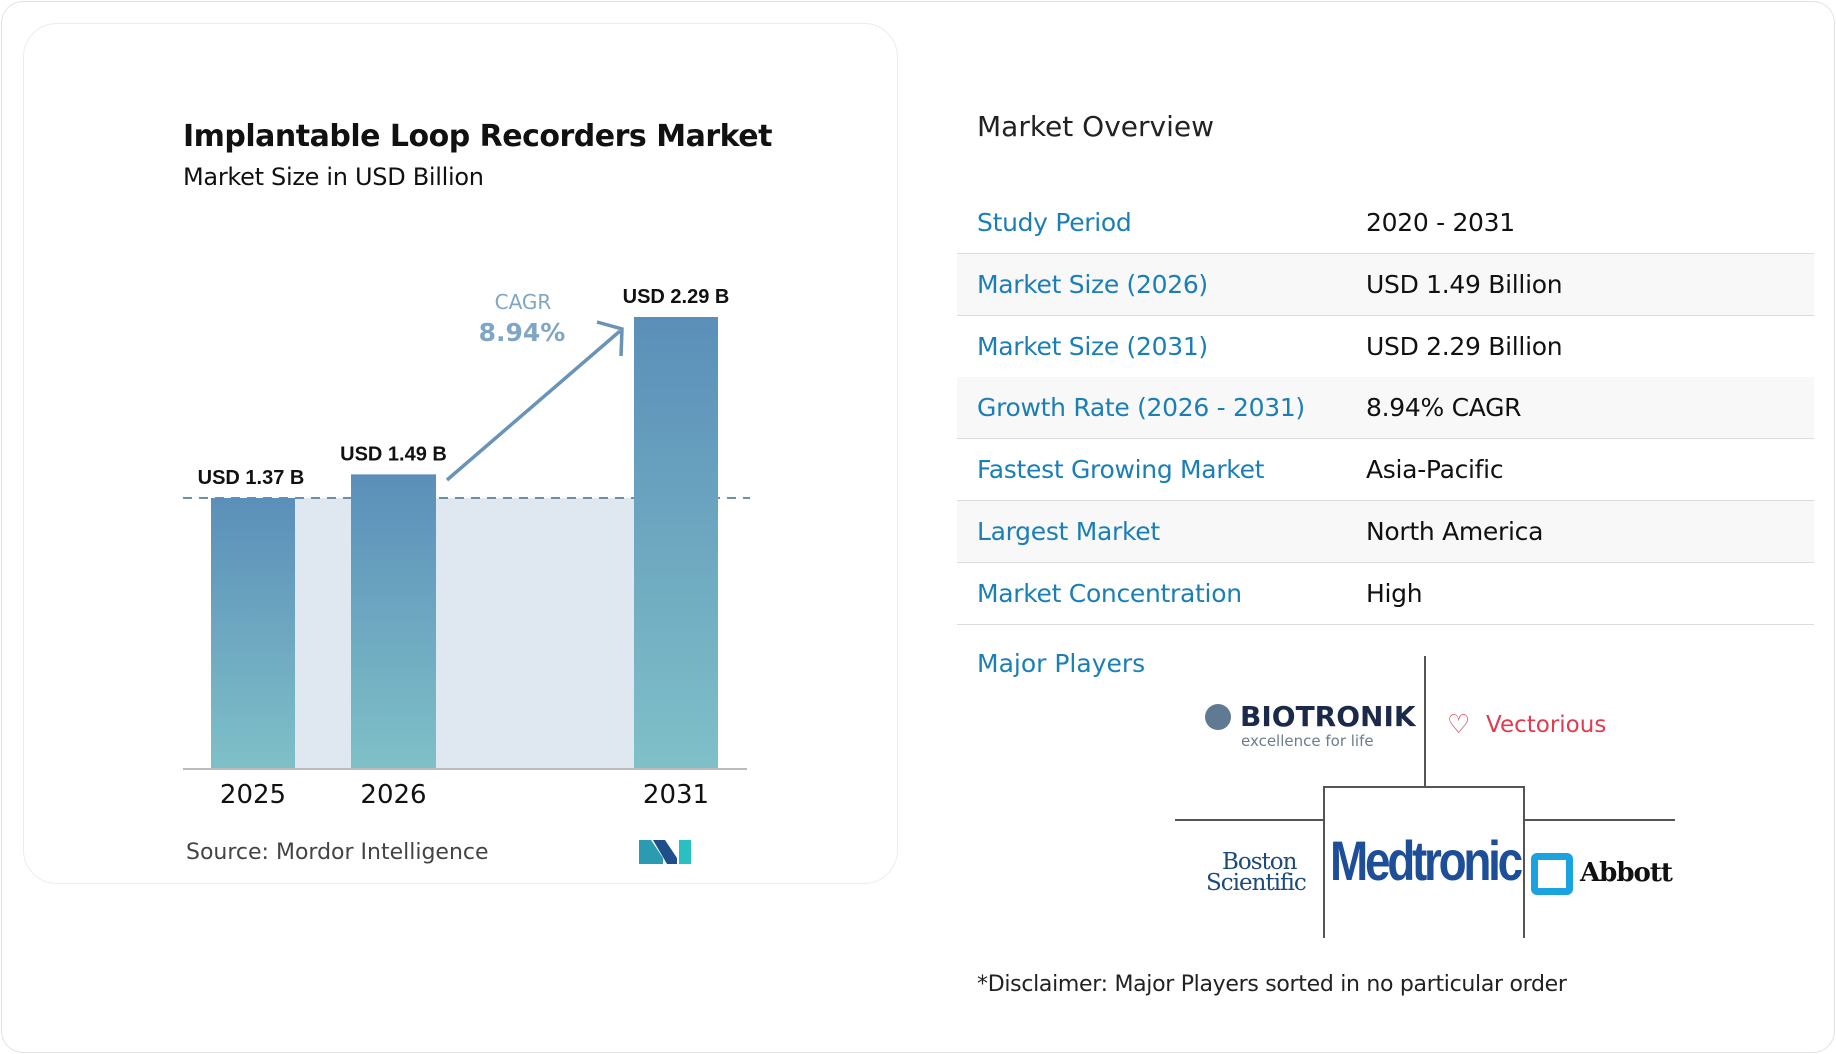  Describe the element at coordinates (1394, 593) in the screenshot. I see `row-value: High` at that location.